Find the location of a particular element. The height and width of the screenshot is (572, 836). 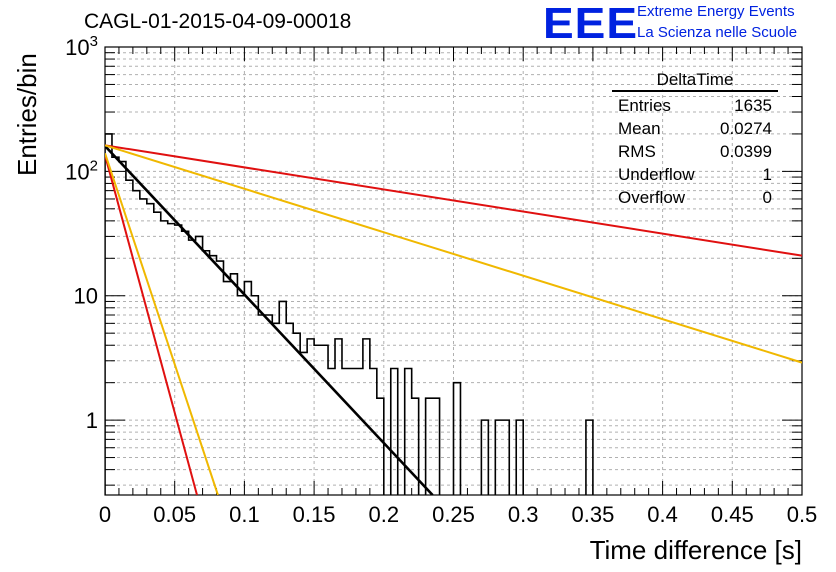

x-tick-label: 0.3 is located at coordinates (523, 514).